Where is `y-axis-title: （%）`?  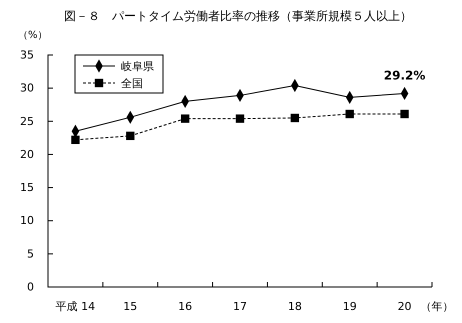 y-axis-title: （%） is located at coordinates (33, 35).